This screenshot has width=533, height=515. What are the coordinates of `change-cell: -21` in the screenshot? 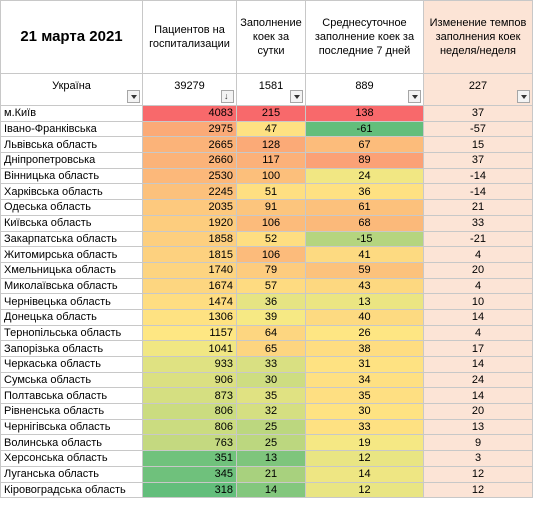 It's located at (478, 239).